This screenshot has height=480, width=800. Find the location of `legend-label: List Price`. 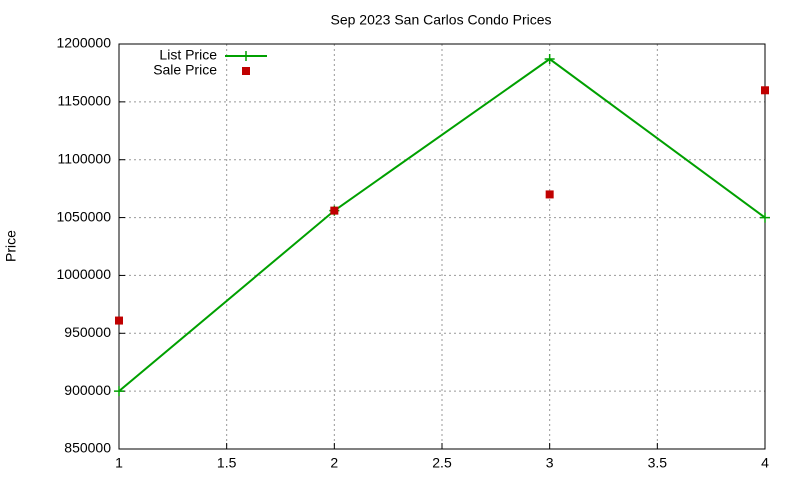

legend-label: List Price is located at coordinates (188, 55).